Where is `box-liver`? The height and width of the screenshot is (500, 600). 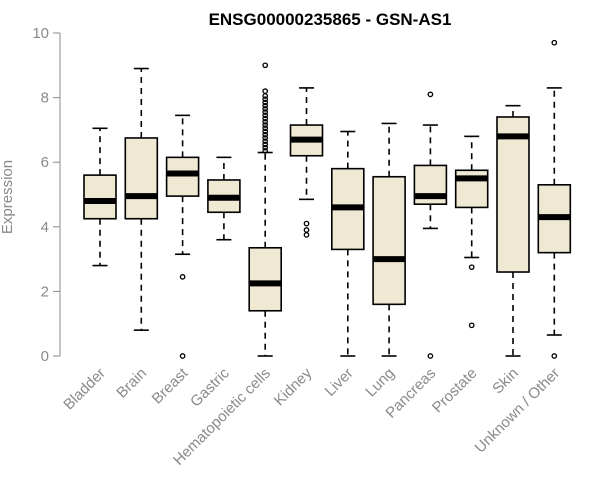 box-liver is located at coordinates (347, 243).